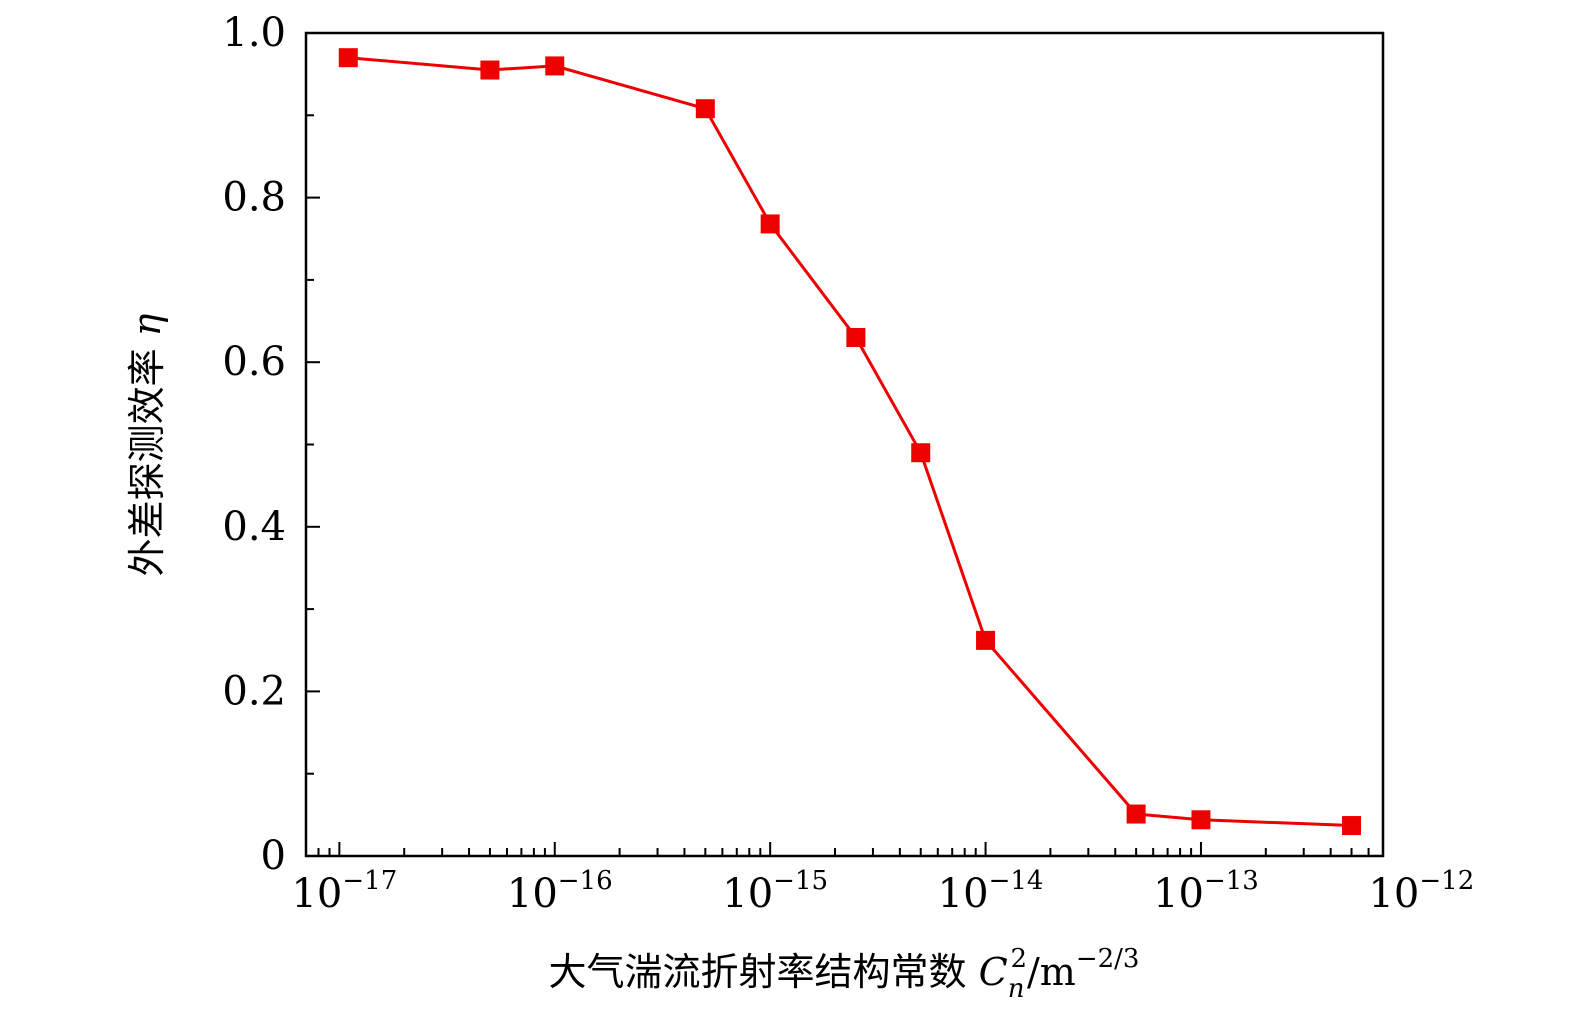 The width and height of the screenshot is (1575, 1014). Describe the element at coordinates (344, 891) in the screenshot. I see `x-tick-label: 10−17` at that location.